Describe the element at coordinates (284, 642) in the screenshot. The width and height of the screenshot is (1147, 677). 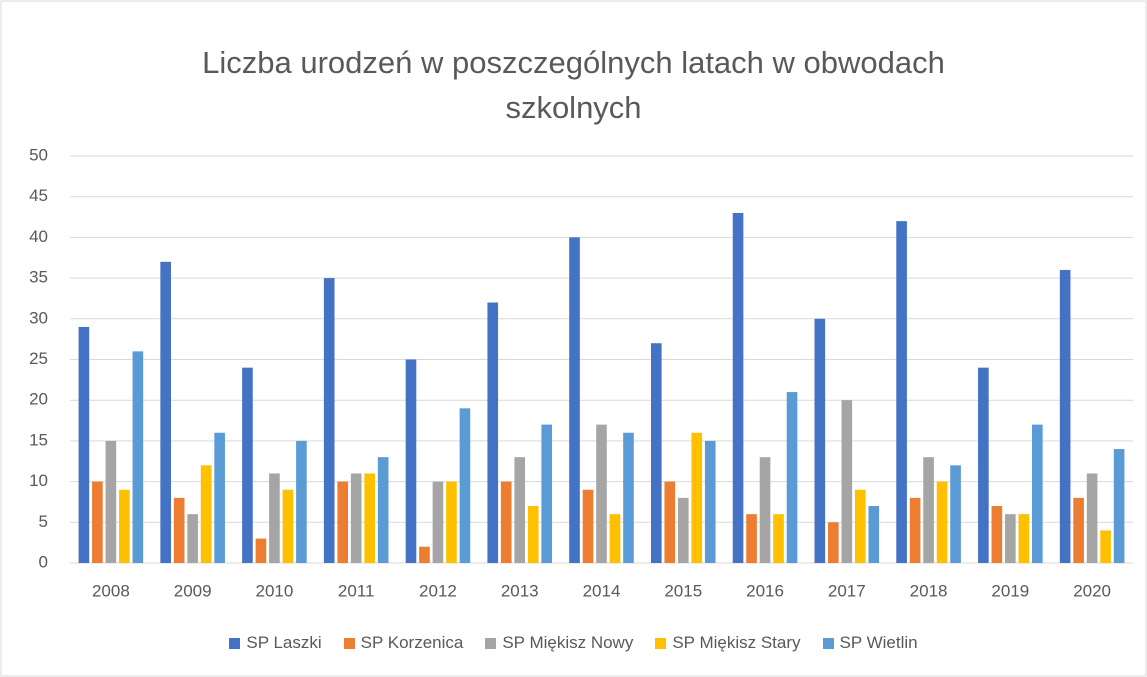
I see `legend-label: SP Laszki` at that location.